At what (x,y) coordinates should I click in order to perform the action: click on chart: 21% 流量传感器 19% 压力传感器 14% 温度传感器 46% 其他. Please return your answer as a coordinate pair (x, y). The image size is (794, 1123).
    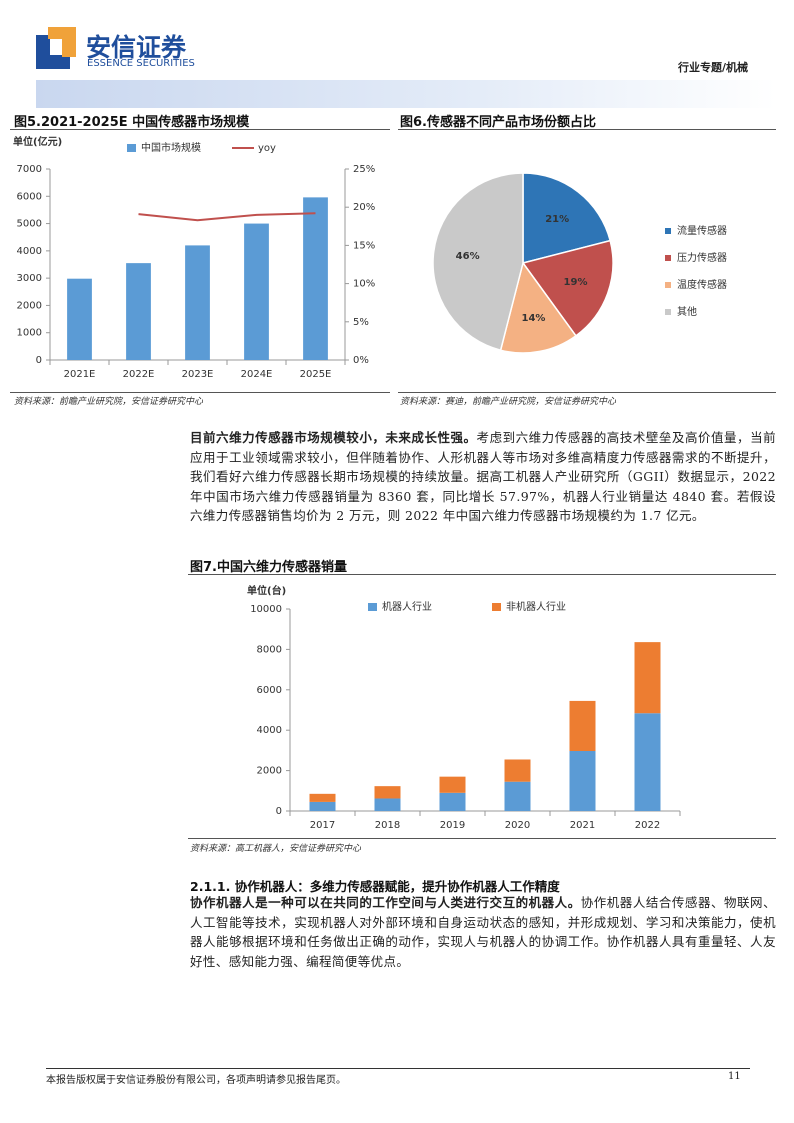
    Looking at the image, I should click on (579, 263).